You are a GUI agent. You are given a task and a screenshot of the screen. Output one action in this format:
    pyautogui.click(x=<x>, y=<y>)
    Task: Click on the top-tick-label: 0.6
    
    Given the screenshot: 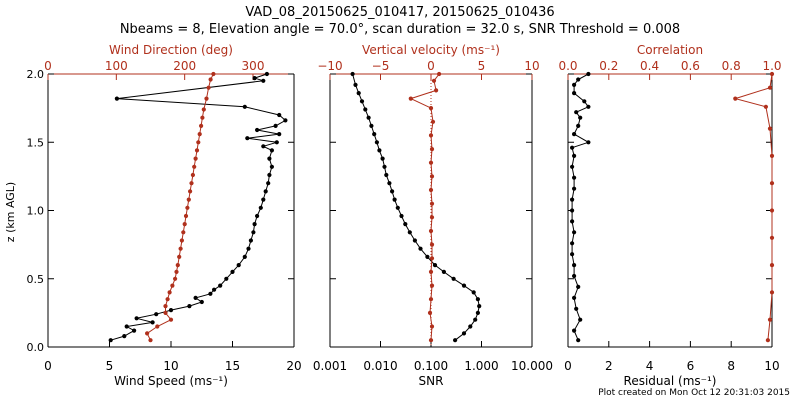 What is the action you would take?
    pyautogui.click(x=690, y=66)
    